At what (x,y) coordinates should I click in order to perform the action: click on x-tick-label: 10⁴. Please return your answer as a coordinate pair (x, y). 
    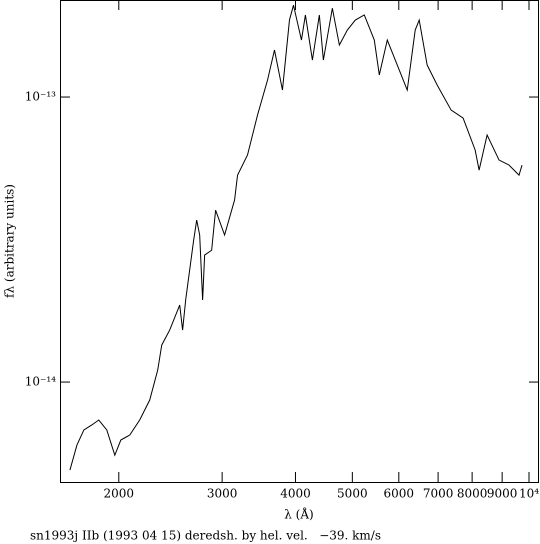
    Looking at the image, I should click on (529, 494).